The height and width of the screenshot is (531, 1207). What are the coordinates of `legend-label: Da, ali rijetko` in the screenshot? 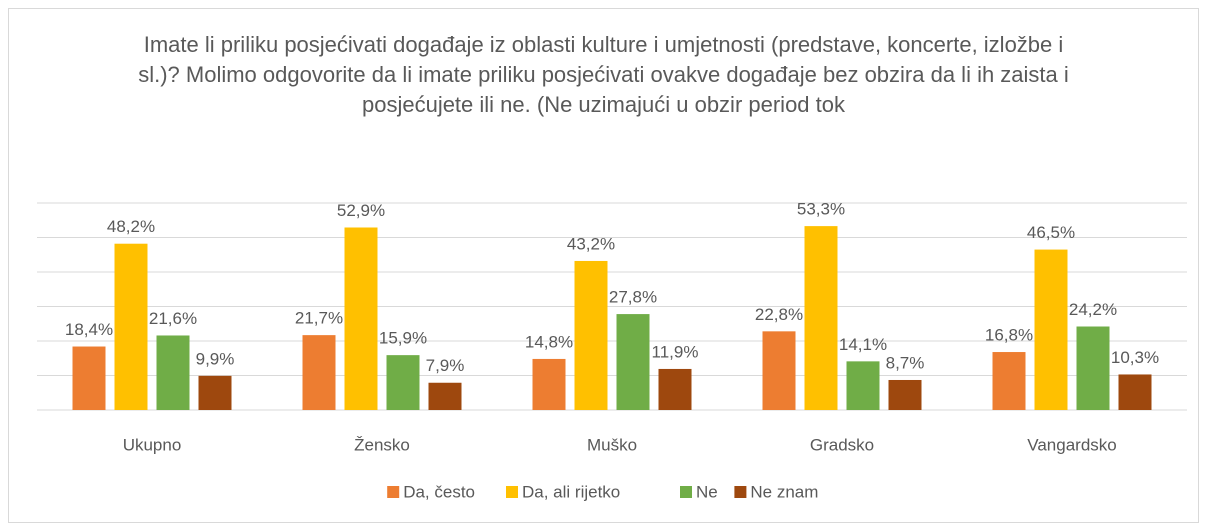 It's located at (571, 491).